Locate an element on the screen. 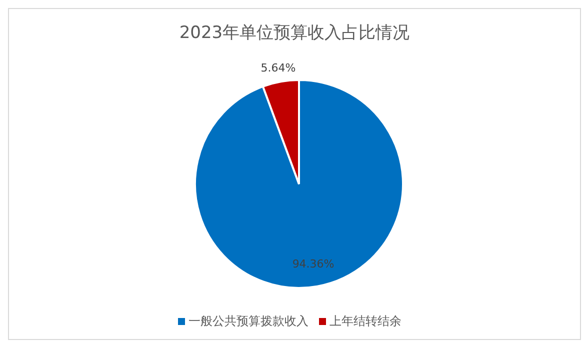 The height and width of the screenshot is (348, 587). legend-label: 一般公共预算拨款收入 is located at coordinates (248, 321).